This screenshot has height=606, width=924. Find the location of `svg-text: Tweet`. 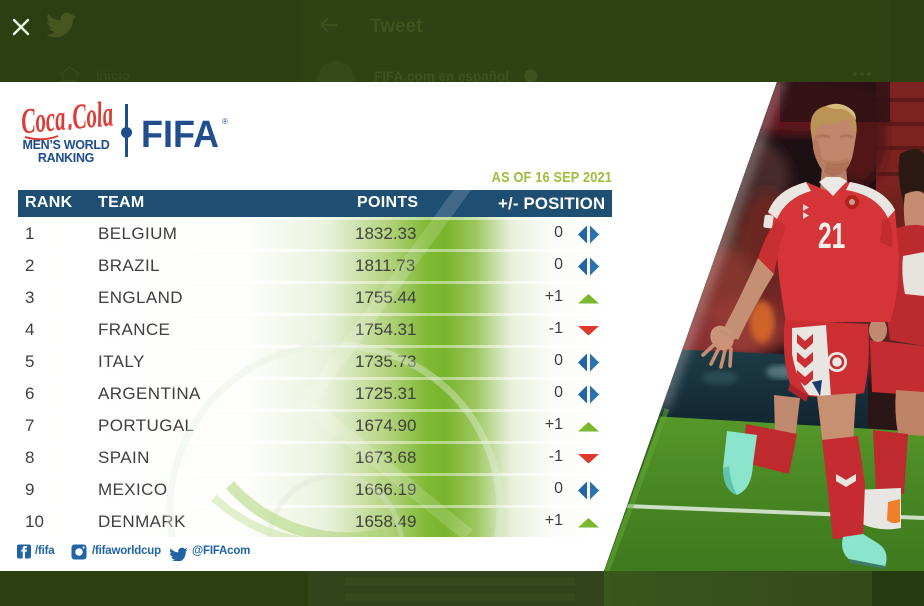

svg-text: Tweet is located at coordinates (396, 26).